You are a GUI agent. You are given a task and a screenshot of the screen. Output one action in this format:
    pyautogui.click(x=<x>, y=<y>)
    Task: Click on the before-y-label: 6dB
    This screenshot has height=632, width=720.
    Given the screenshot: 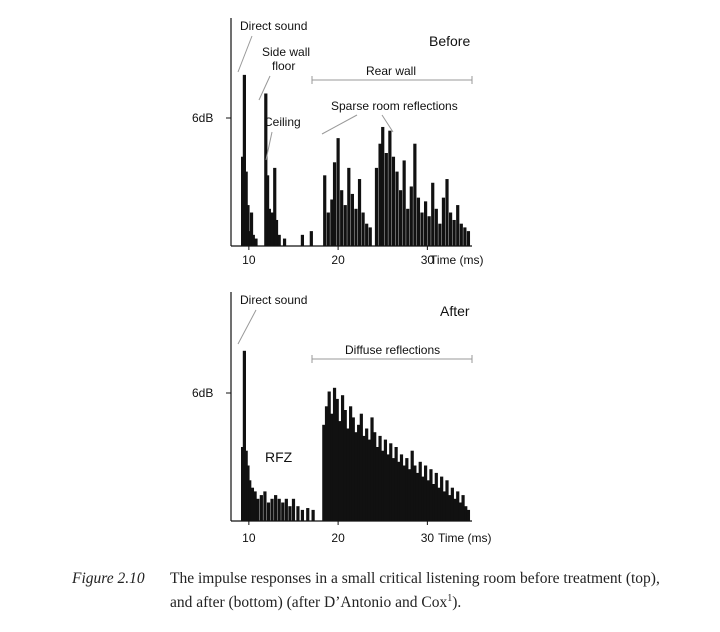 What is the action you would take?
    pyautogui.click(x=202, y=118)
    